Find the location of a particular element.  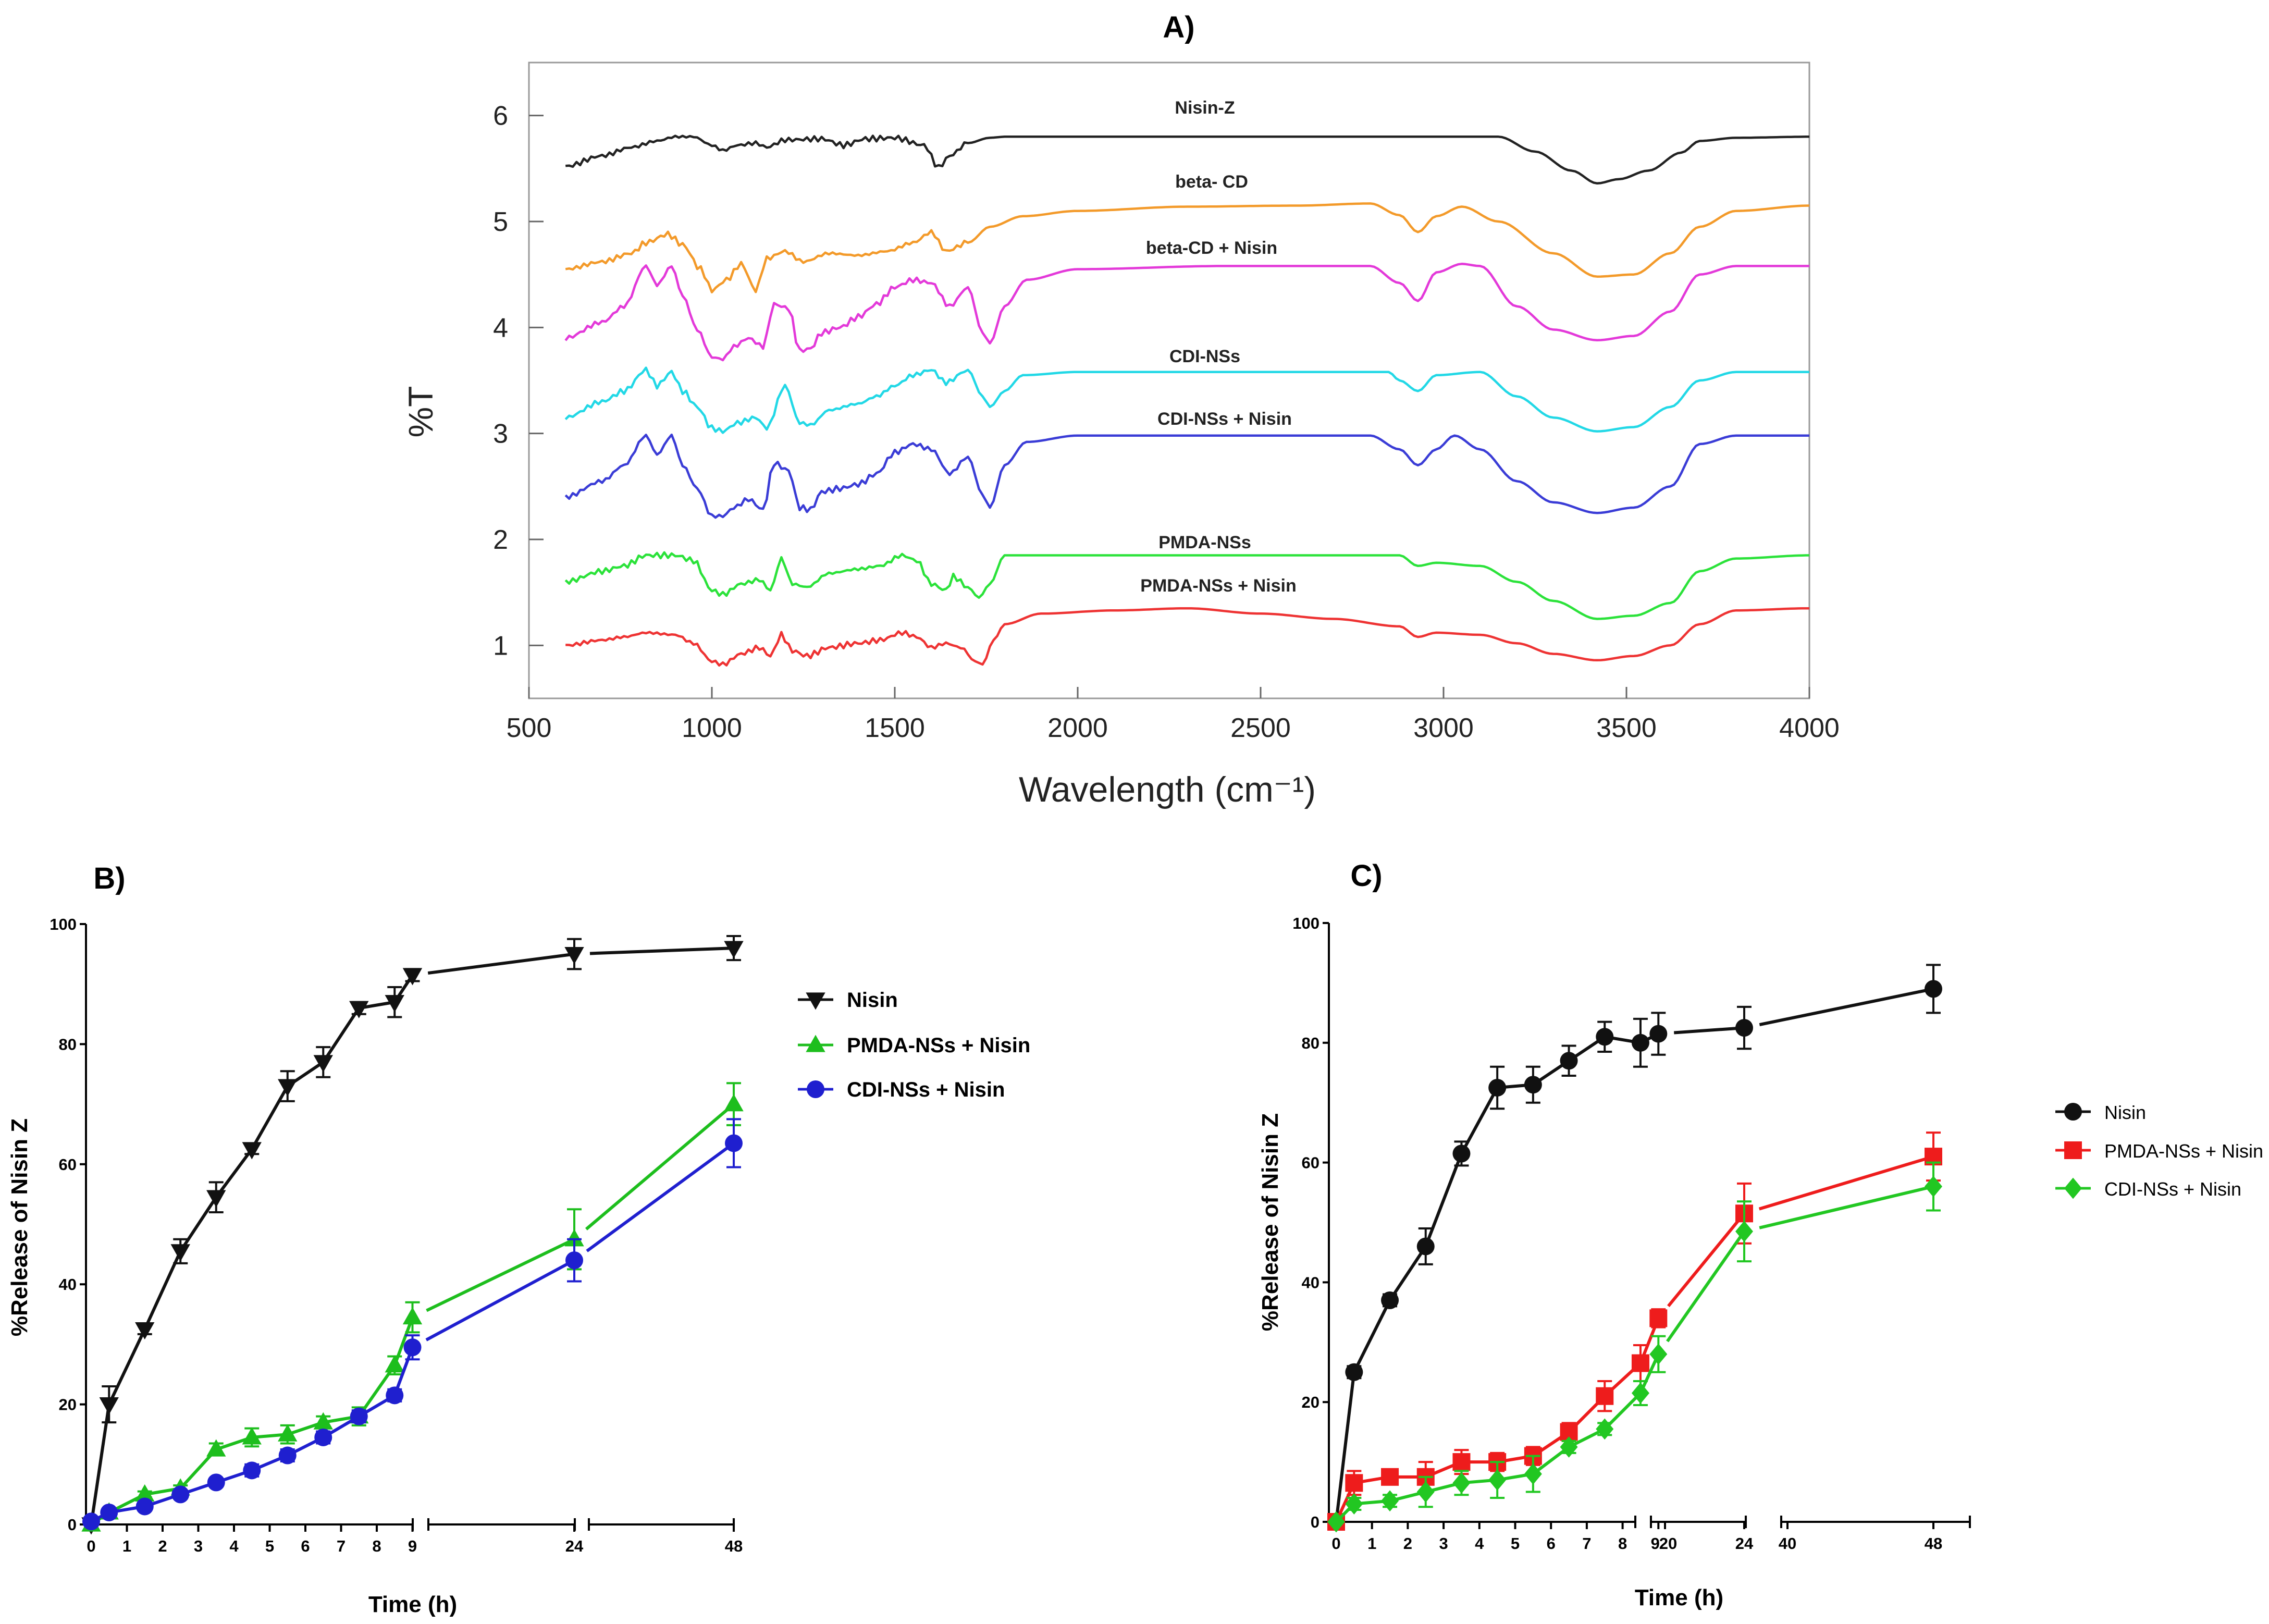

panel-a-spectrum-pmda-nss-nisin is located at coordinates (1187, 637).